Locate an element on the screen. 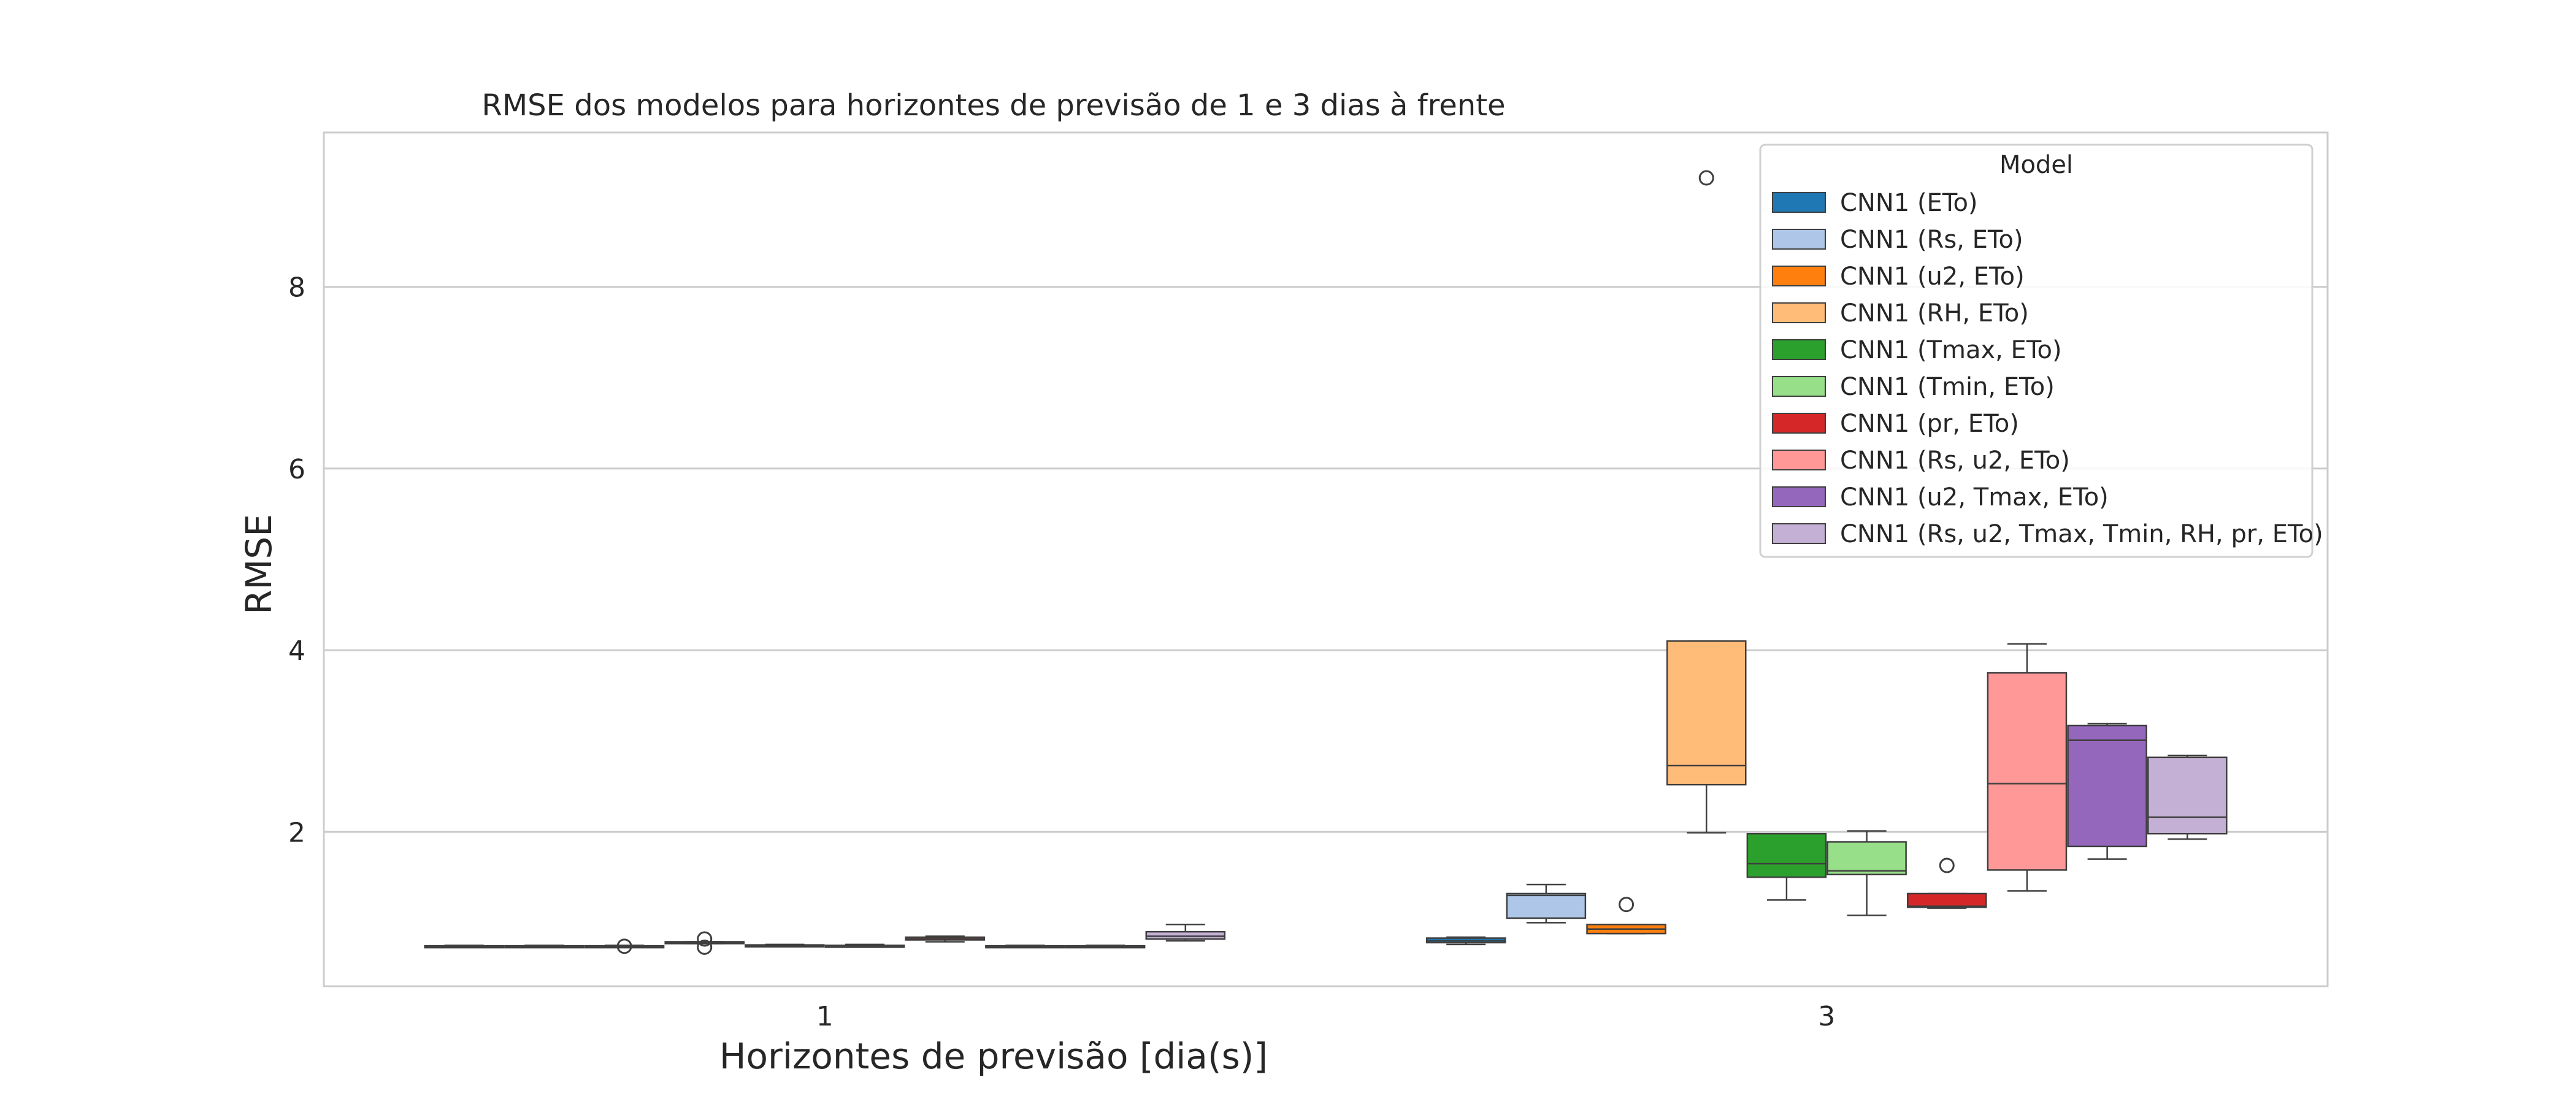 The width and height of the screenshot is (2576, 1104). legend-label: CNN1 (ETo) is located at coordinates (1909, 203).